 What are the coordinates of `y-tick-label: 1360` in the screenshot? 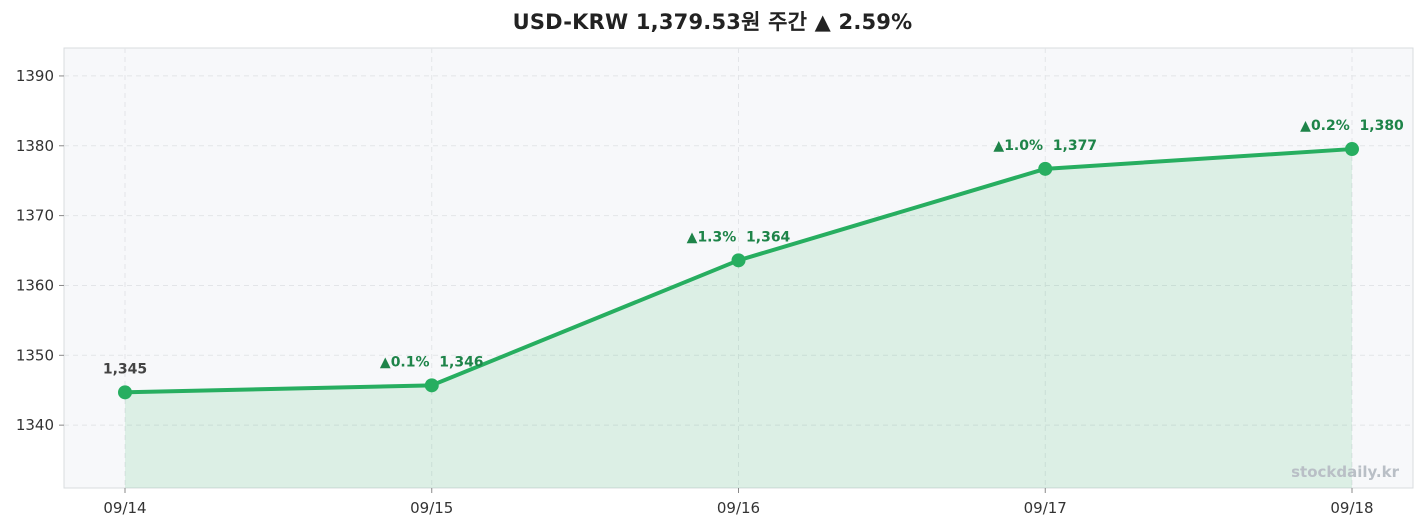 It's located at (35, 285).